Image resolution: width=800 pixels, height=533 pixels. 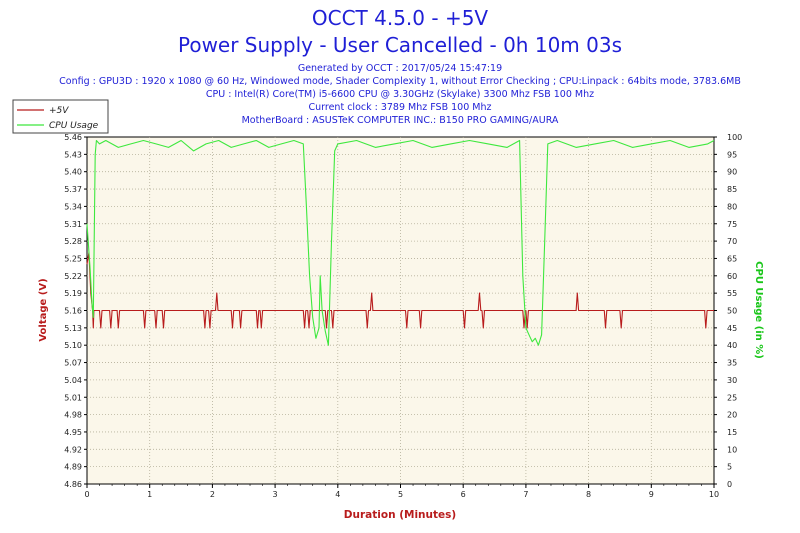 I want to click on left-tick-label: 4.98, so click(x=73, y=415).